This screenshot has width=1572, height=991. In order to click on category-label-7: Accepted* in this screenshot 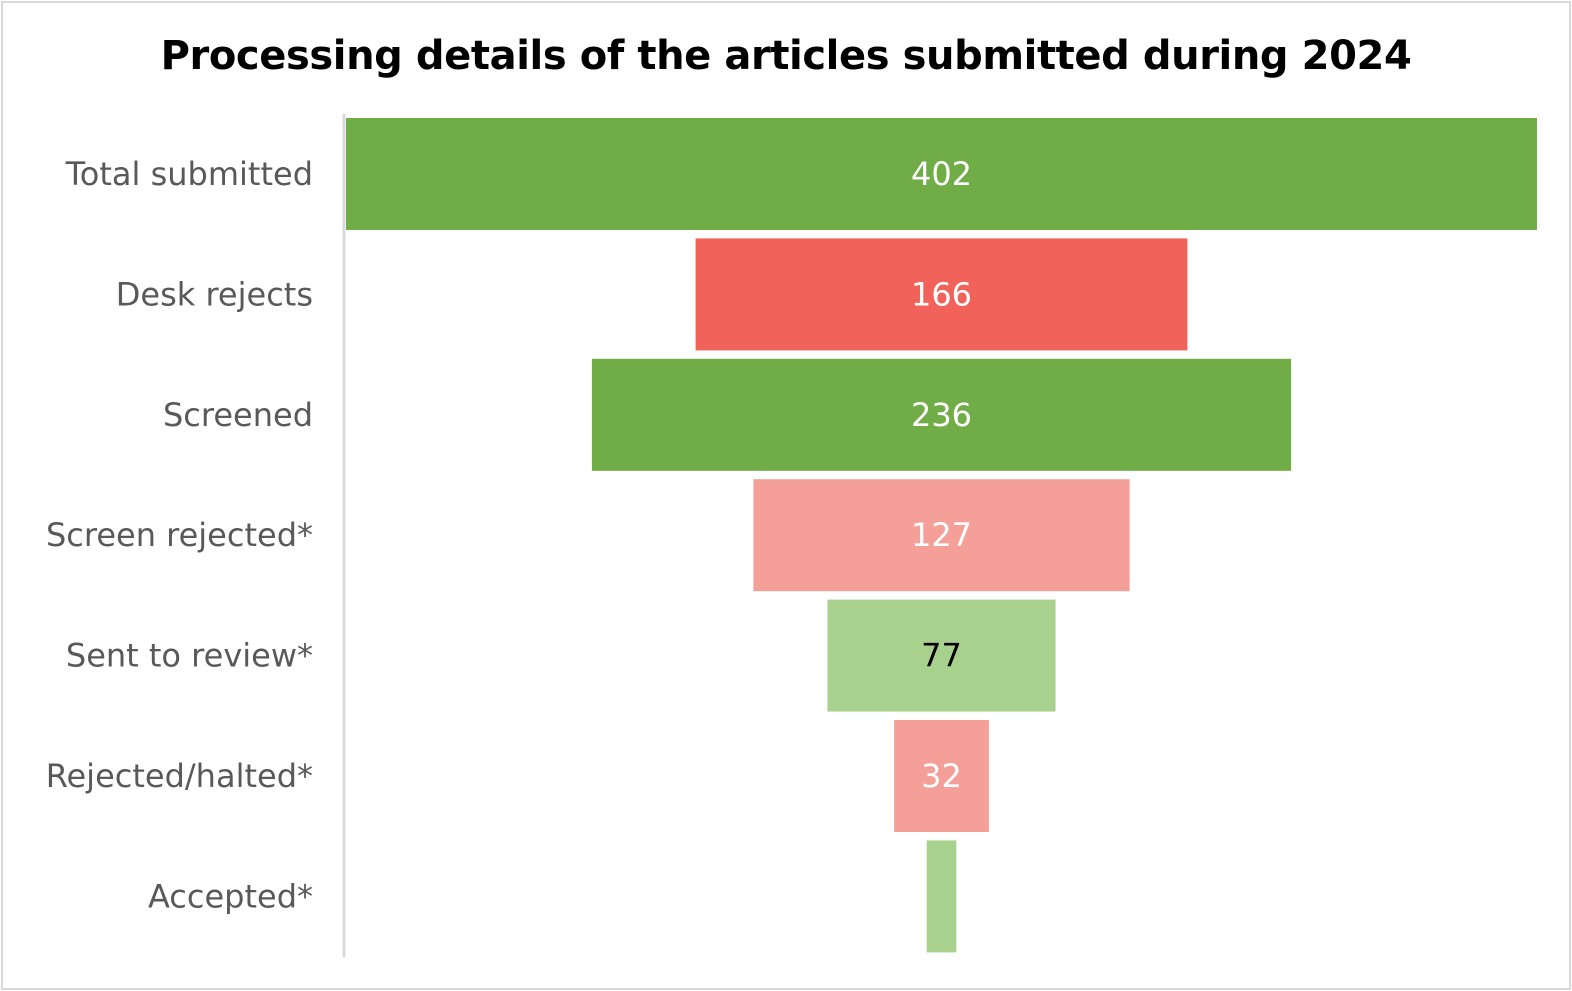, I will do `click(230, 896)`.